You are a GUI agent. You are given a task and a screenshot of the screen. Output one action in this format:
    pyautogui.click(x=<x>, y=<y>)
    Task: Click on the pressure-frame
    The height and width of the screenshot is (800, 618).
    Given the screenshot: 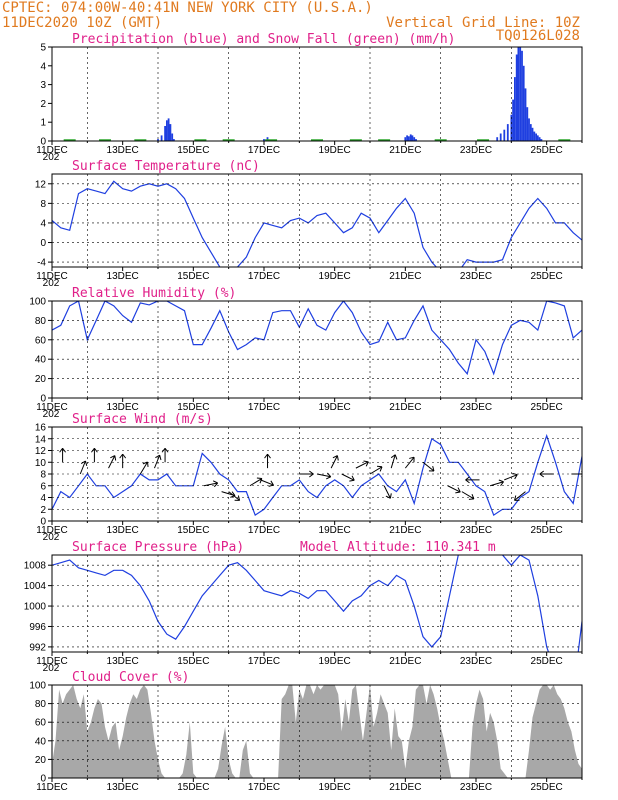 What is the action you would take?
    pyautogui.click(x=317, y=603)
    